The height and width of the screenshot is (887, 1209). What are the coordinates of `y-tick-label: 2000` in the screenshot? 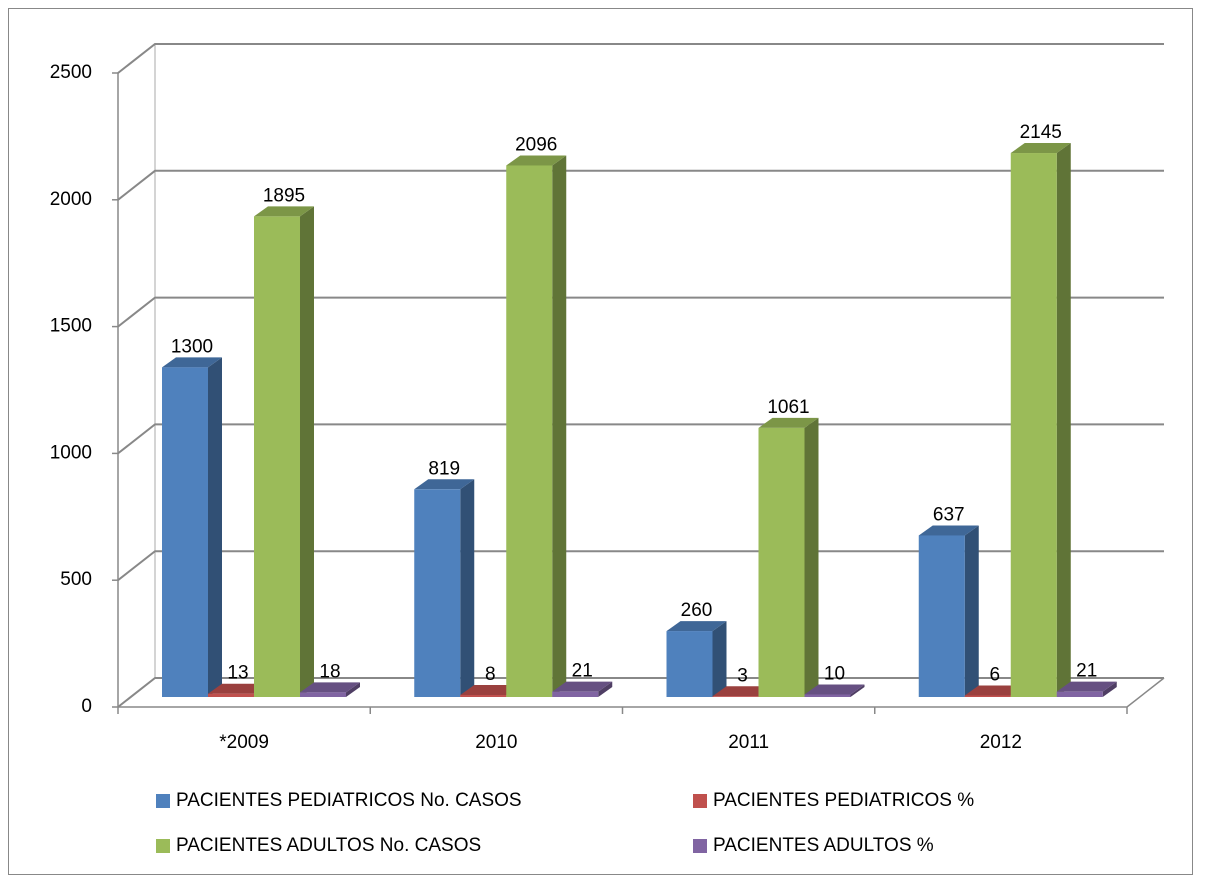 It's located at (71, 199).